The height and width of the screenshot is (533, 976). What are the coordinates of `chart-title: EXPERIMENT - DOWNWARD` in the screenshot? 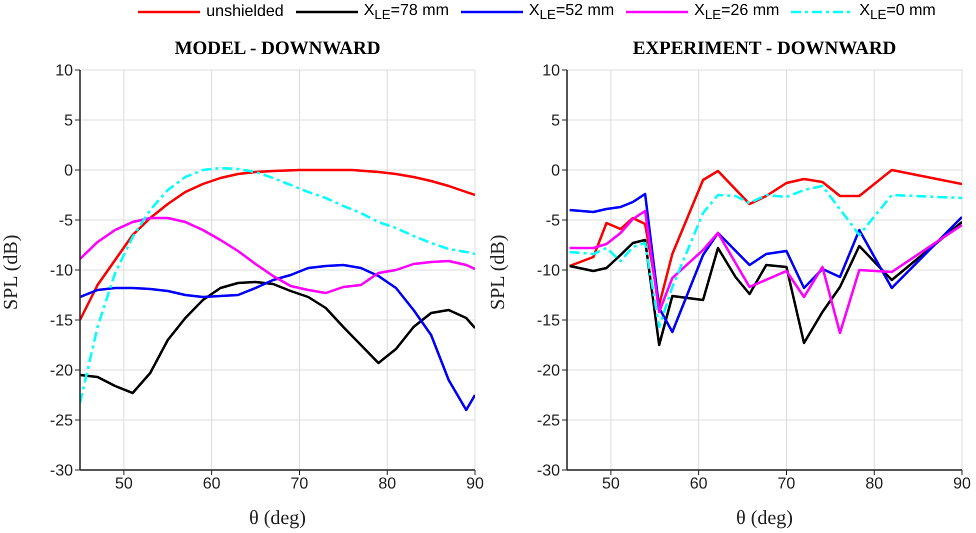 It's located at (765, 49).